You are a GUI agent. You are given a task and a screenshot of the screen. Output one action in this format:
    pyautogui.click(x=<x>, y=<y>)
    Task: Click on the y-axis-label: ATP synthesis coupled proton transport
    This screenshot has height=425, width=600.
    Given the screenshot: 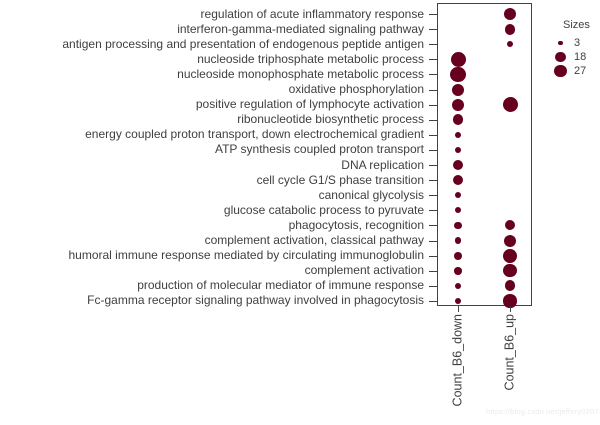 What is the action you would take?
    pyautogui.click(x=319, y=149)
    